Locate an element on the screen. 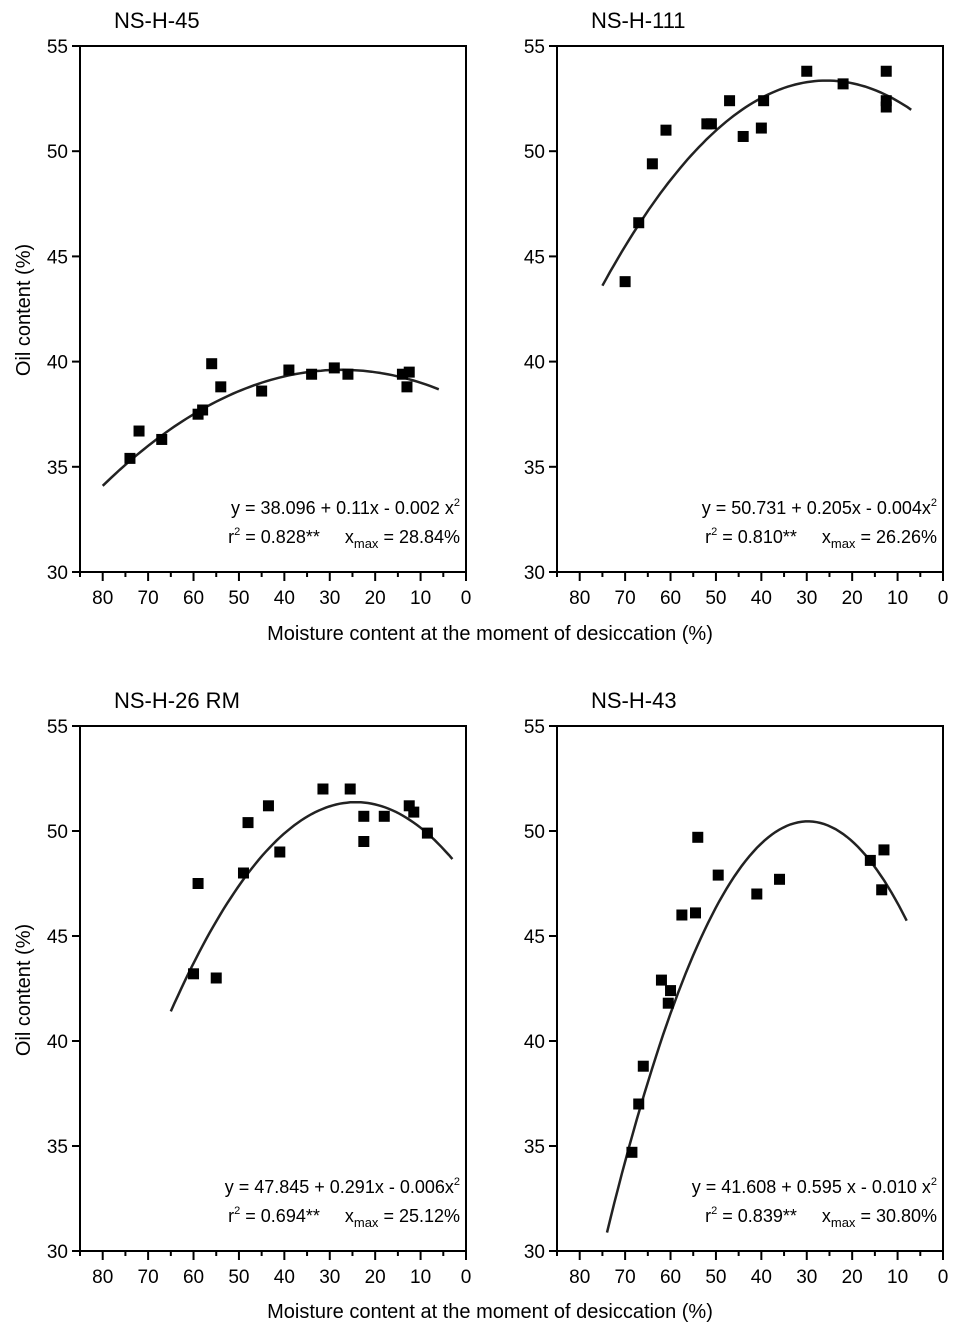 The width and height of the screenshot is (954, 1329). xmax-value: = 26.26% is located at coordinates (896, 537).